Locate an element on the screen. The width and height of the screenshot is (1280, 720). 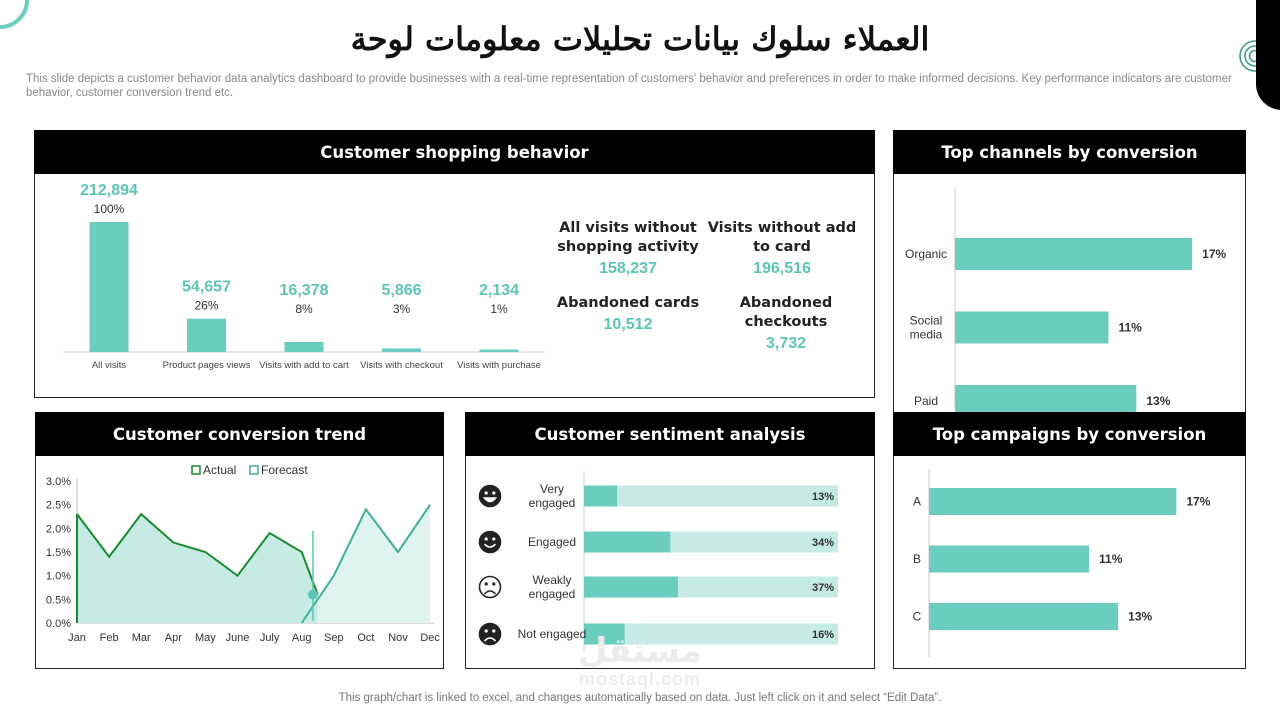
category-label: media is located at coordinates (926, 335).